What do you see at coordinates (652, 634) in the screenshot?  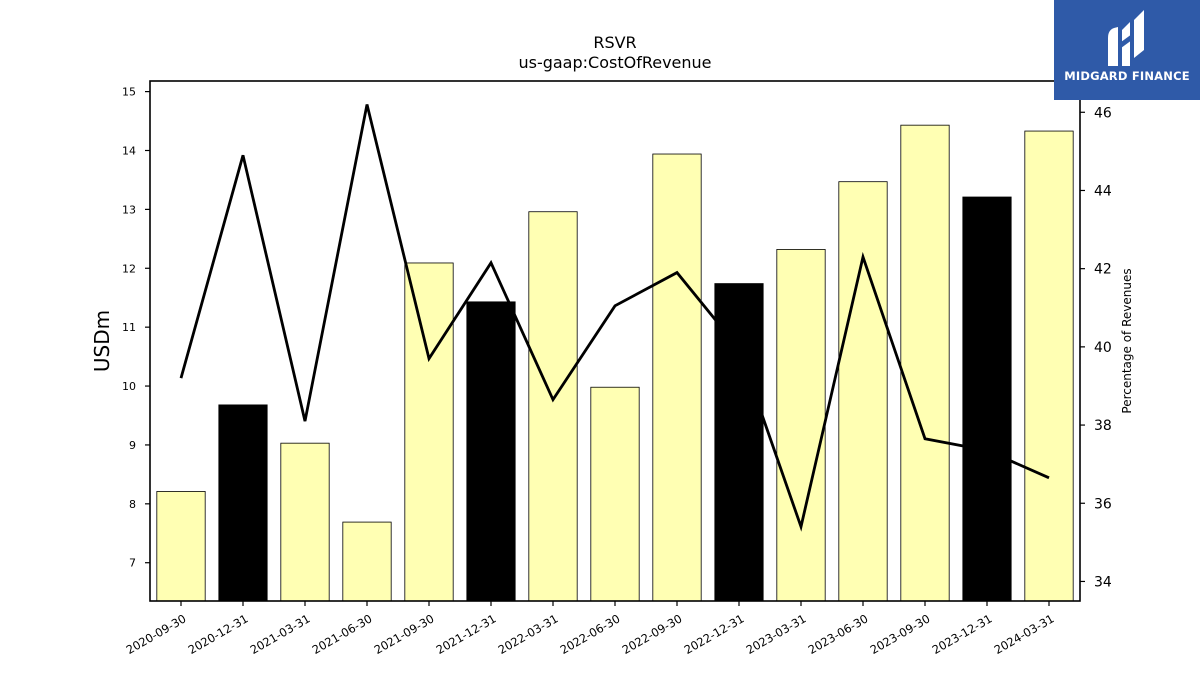 I see `x-tick-label: 2022-09-30` at bounding box center [652, 634].